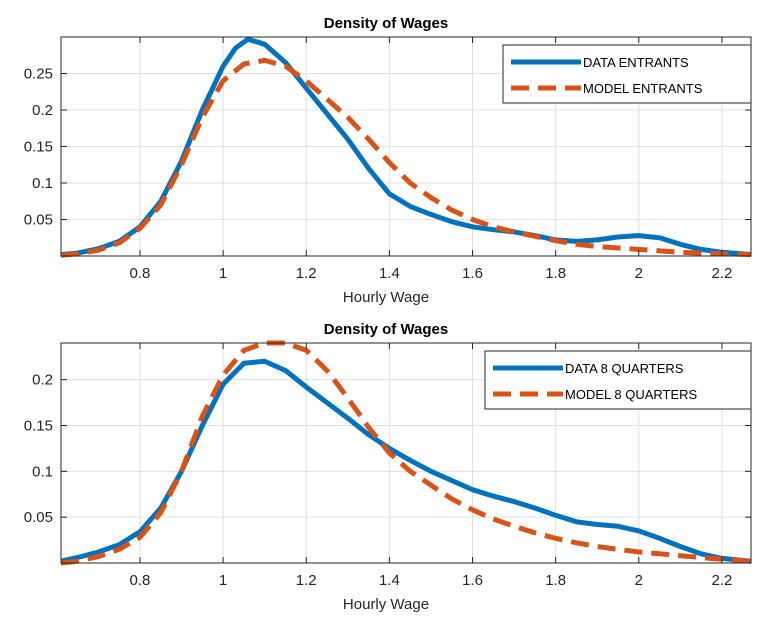  I want to click on legend: DATA ENTRANTS MODEL ENTRANTS, so click(627, 74).